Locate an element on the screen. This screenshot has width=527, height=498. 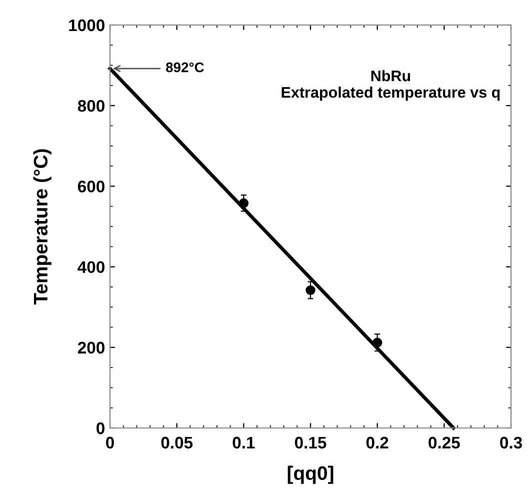
y-axis-title: Temperature (°C) is located at coordinates (42, 227).